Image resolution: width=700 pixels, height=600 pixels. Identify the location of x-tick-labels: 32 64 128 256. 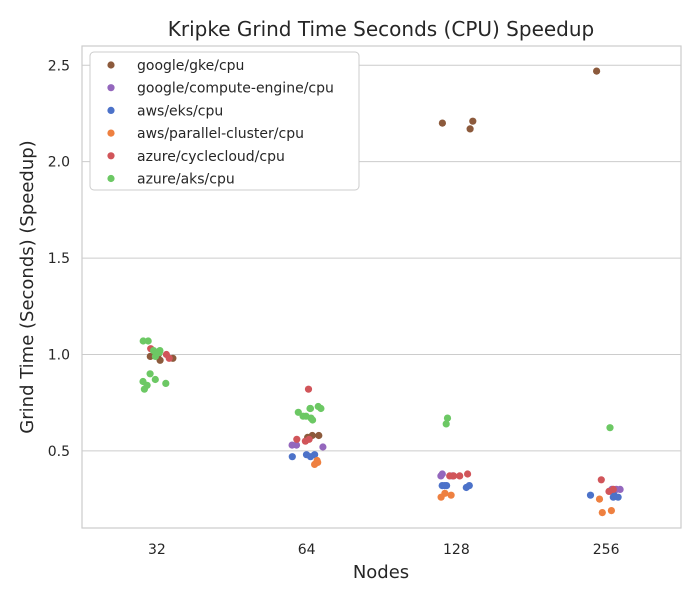
(384, 550).